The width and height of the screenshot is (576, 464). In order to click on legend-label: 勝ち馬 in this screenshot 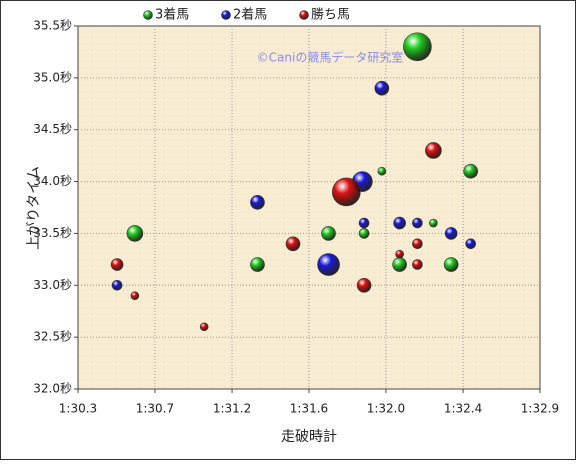, I will do `click(330, 15)`.